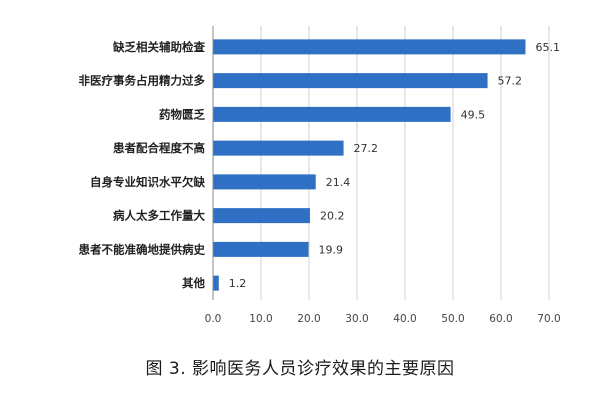 The width and height of the screenshot is (600, 408). Describe the element at coordinates (159, 216) in the screenshot. I see `category-label: 病人太多工作量大` at that location.